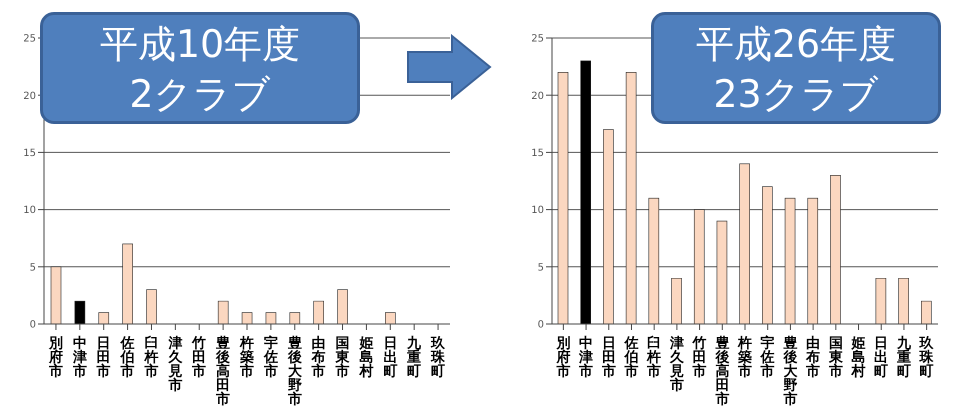 The width and height of the screenshot is (954, 418). What do you see at coordinates (200, 94) in the screenshot?
I see `text: 2クラブ` at bounding box center [200, 94].